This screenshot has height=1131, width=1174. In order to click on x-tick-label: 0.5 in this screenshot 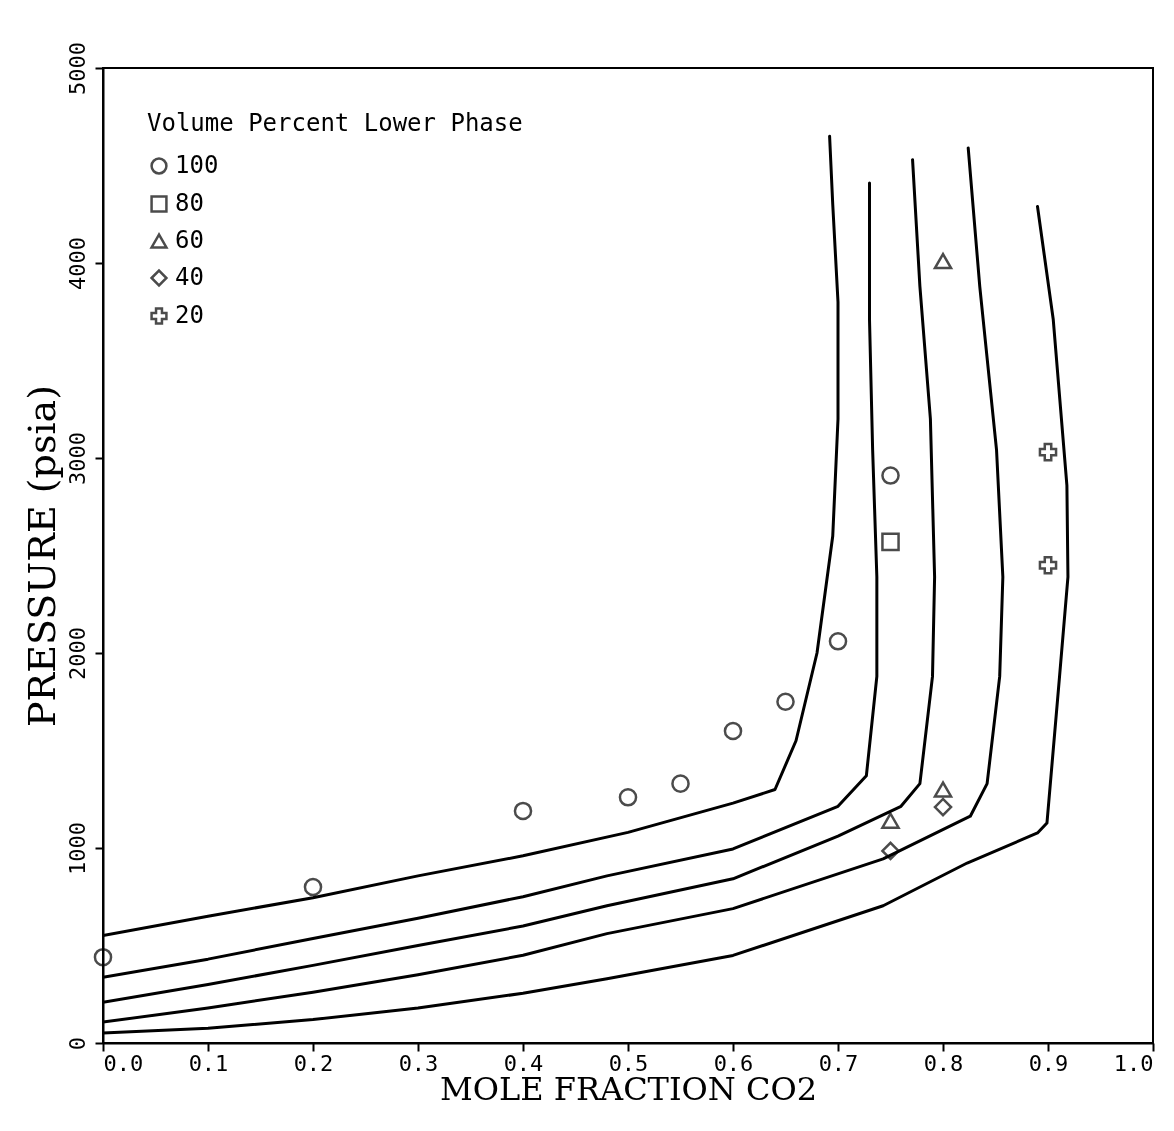, I will do `click(628, 1063)`.